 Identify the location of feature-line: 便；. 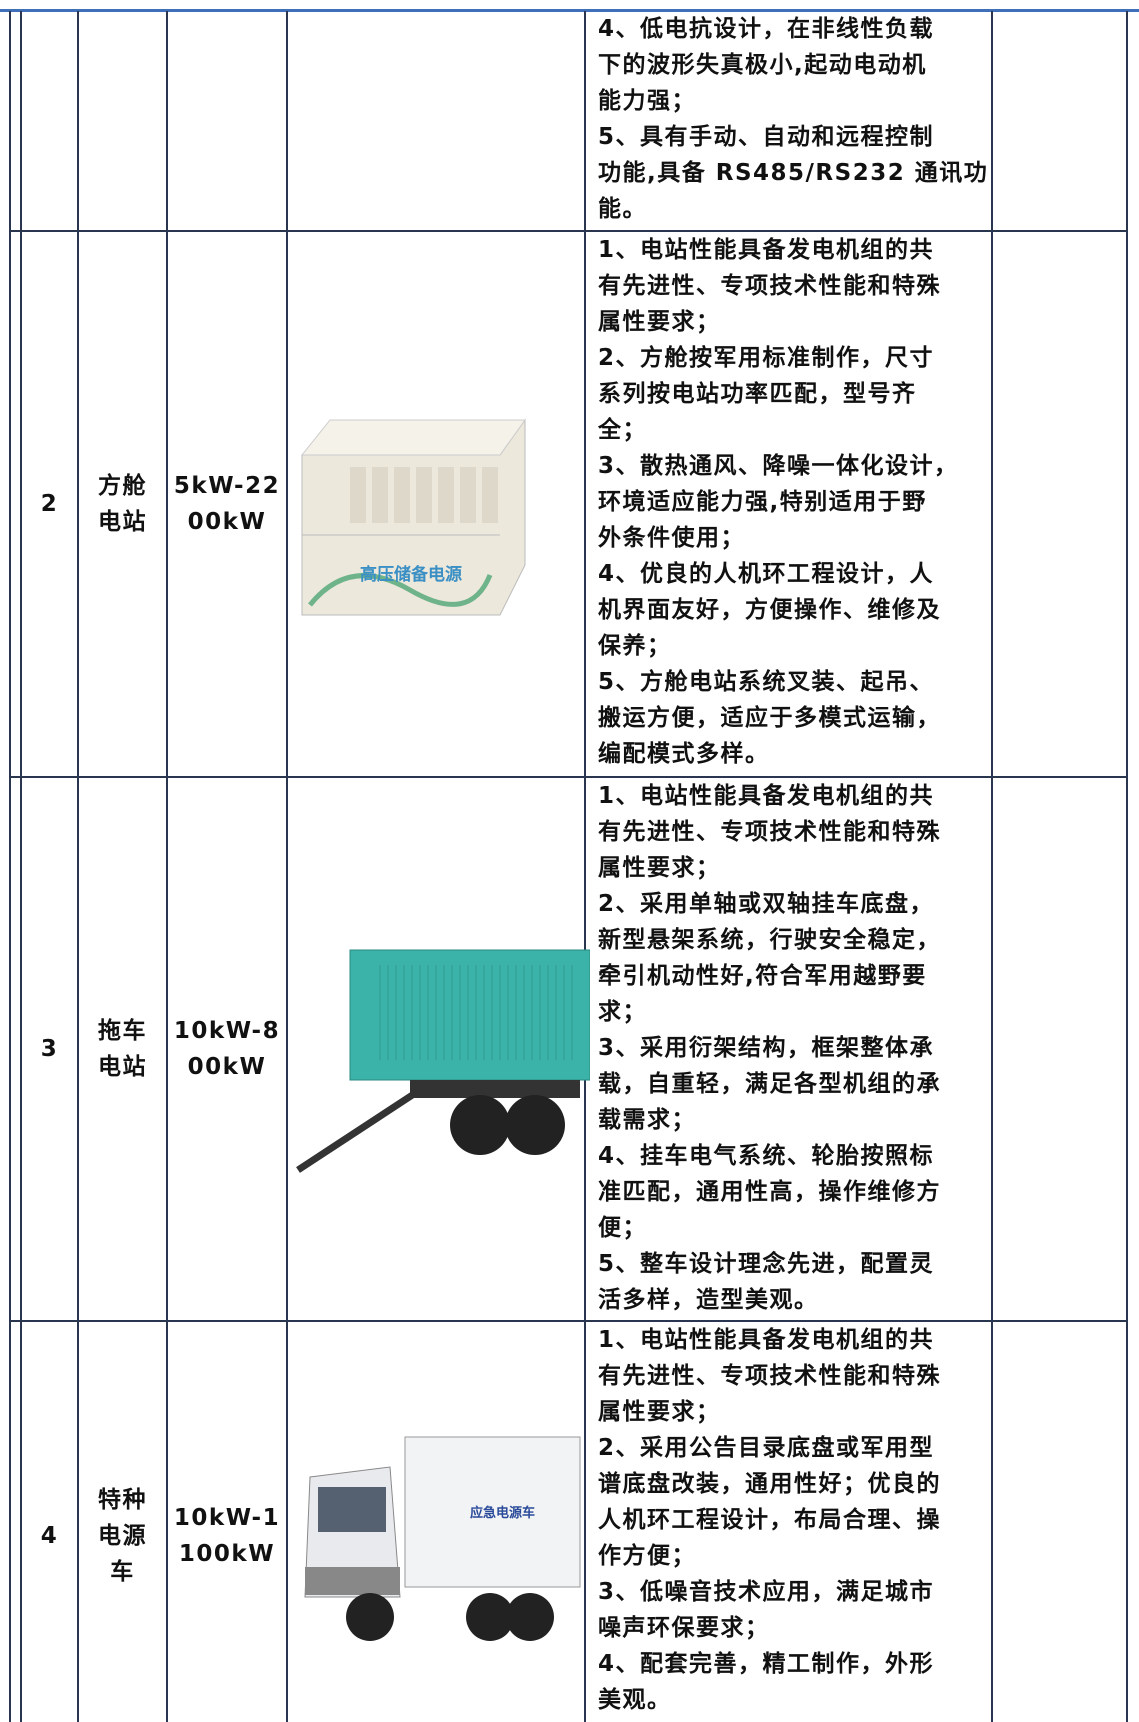
(622, 1228).